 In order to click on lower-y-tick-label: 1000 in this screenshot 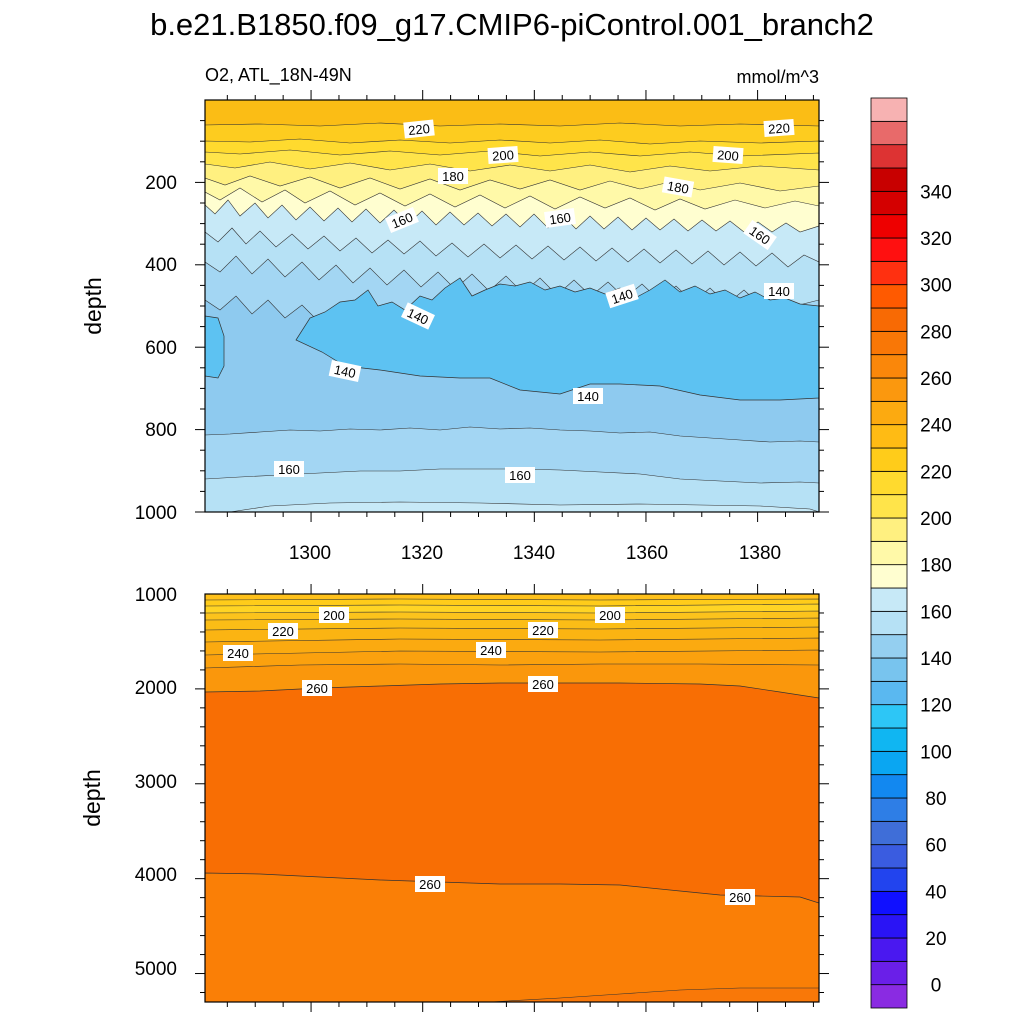, I will do `click(156, 595)`.